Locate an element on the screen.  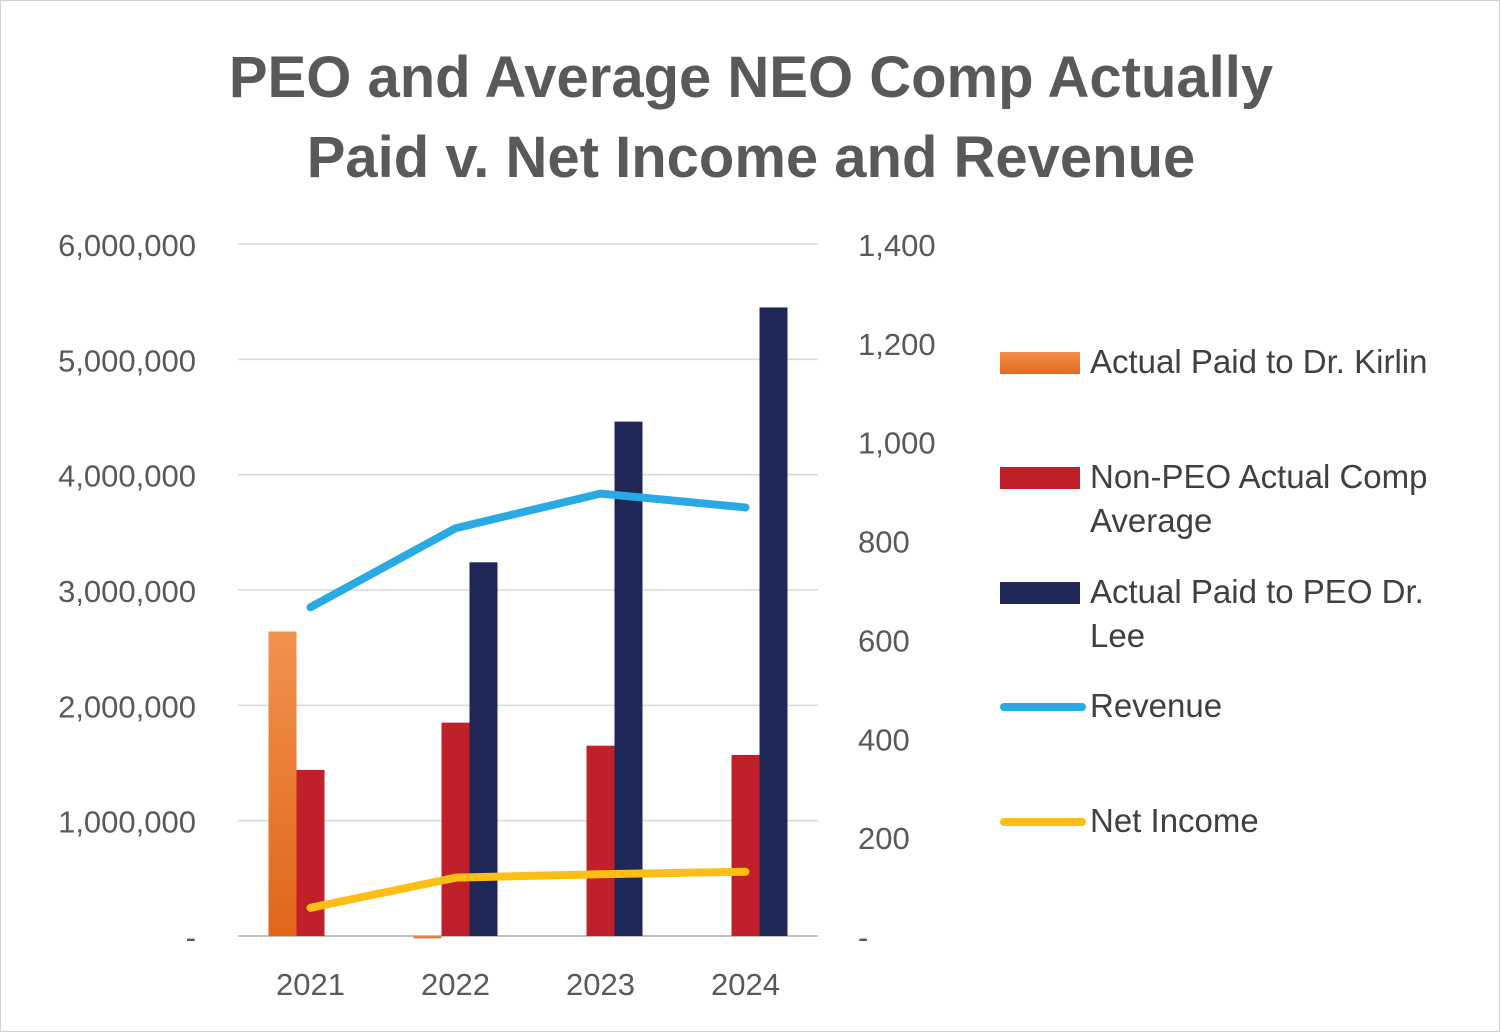
legend-swatch-non-peo is located at coordinates (1040, 478).